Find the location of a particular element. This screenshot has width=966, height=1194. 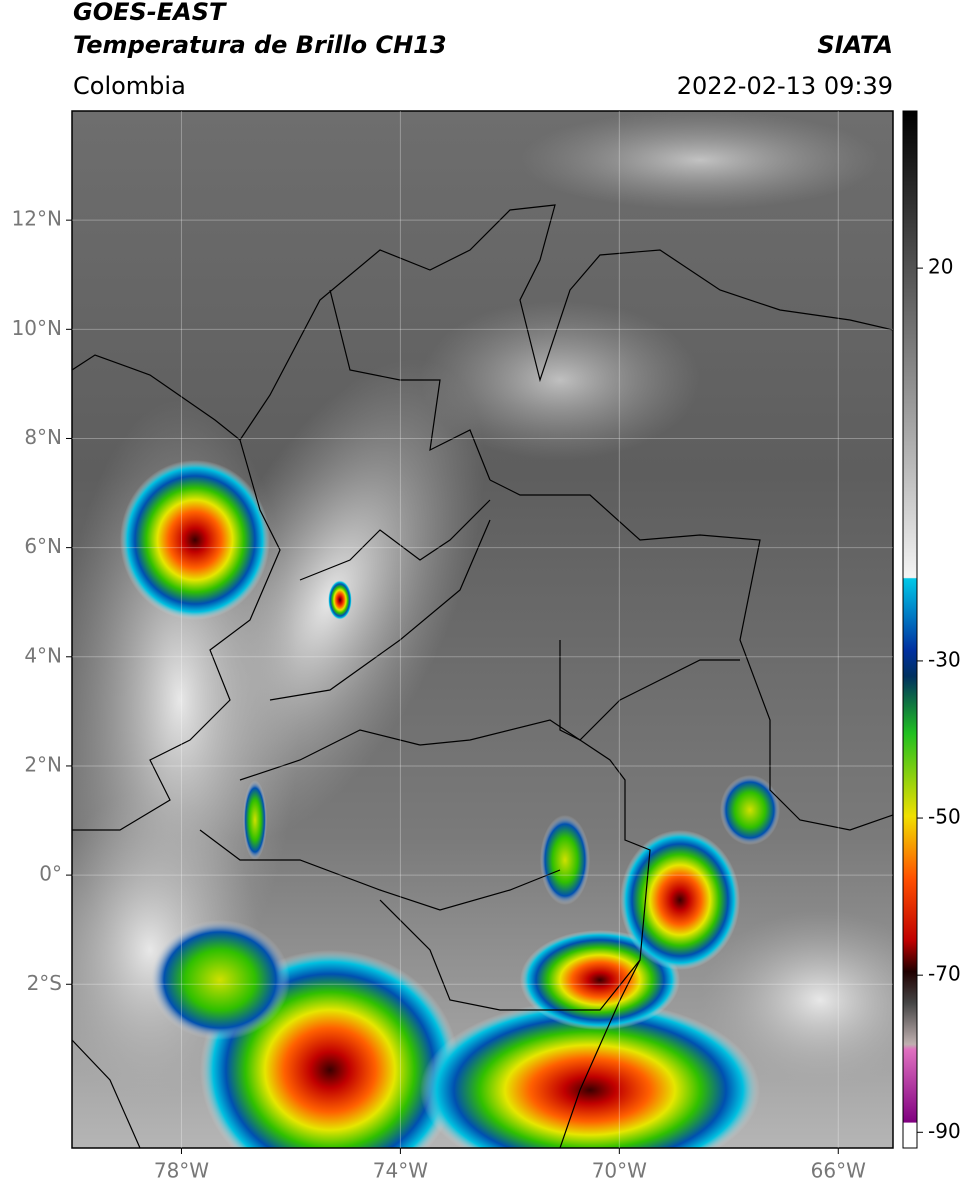

x-tick-label: 70°W is located at coordinates (619, 1171).